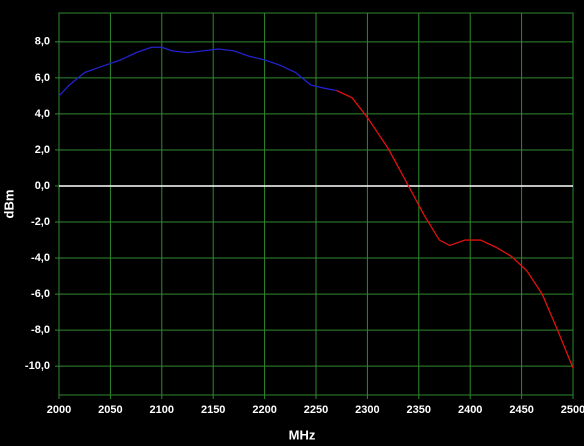  Describe the element at coordinates (42, 114) in the screenshot. I see `y-tick-label: 4,0` at that location.